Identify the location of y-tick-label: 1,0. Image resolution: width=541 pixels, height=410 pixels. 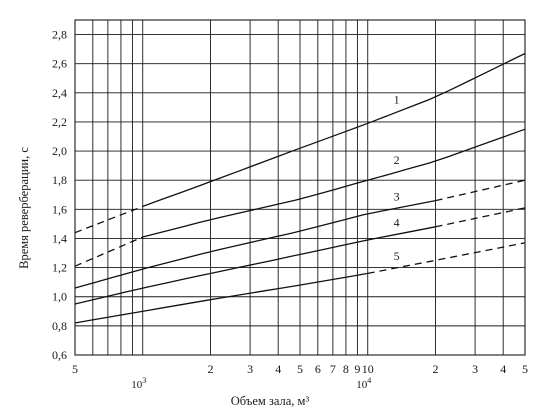
(59, 297).